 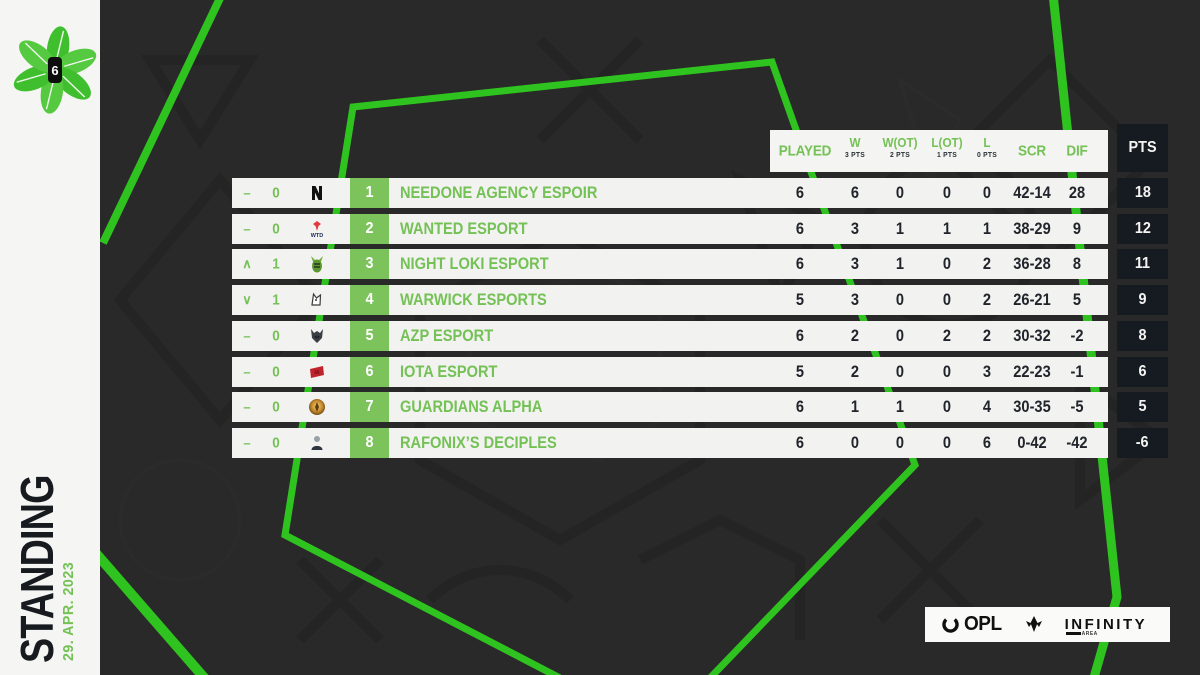 What do you see at coordinates (369, 442) in the screenshot?
I see `rank-number: 8` at bounding box center [369, 442].